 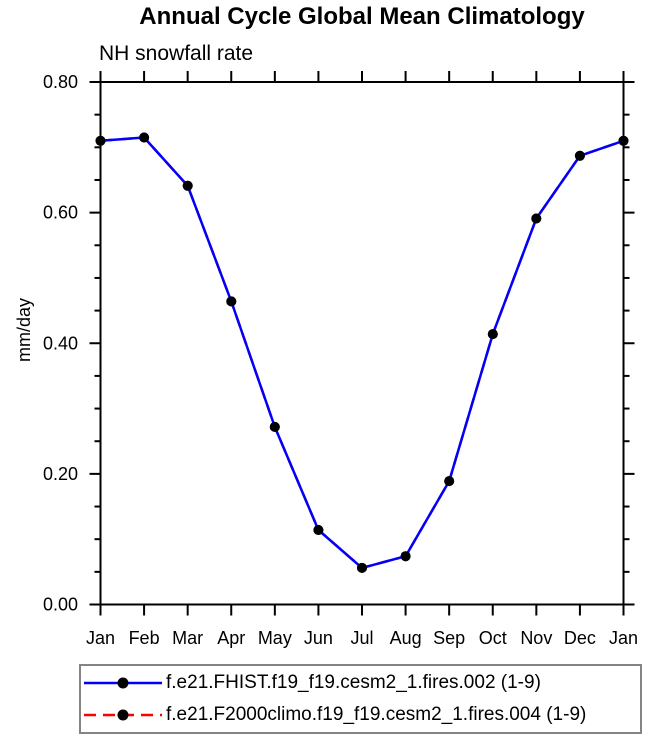 What do you see at coordinates (60, 343) in the screenshot?
I see `y-tick-label: 0.40` at bounding box center [60, 343].